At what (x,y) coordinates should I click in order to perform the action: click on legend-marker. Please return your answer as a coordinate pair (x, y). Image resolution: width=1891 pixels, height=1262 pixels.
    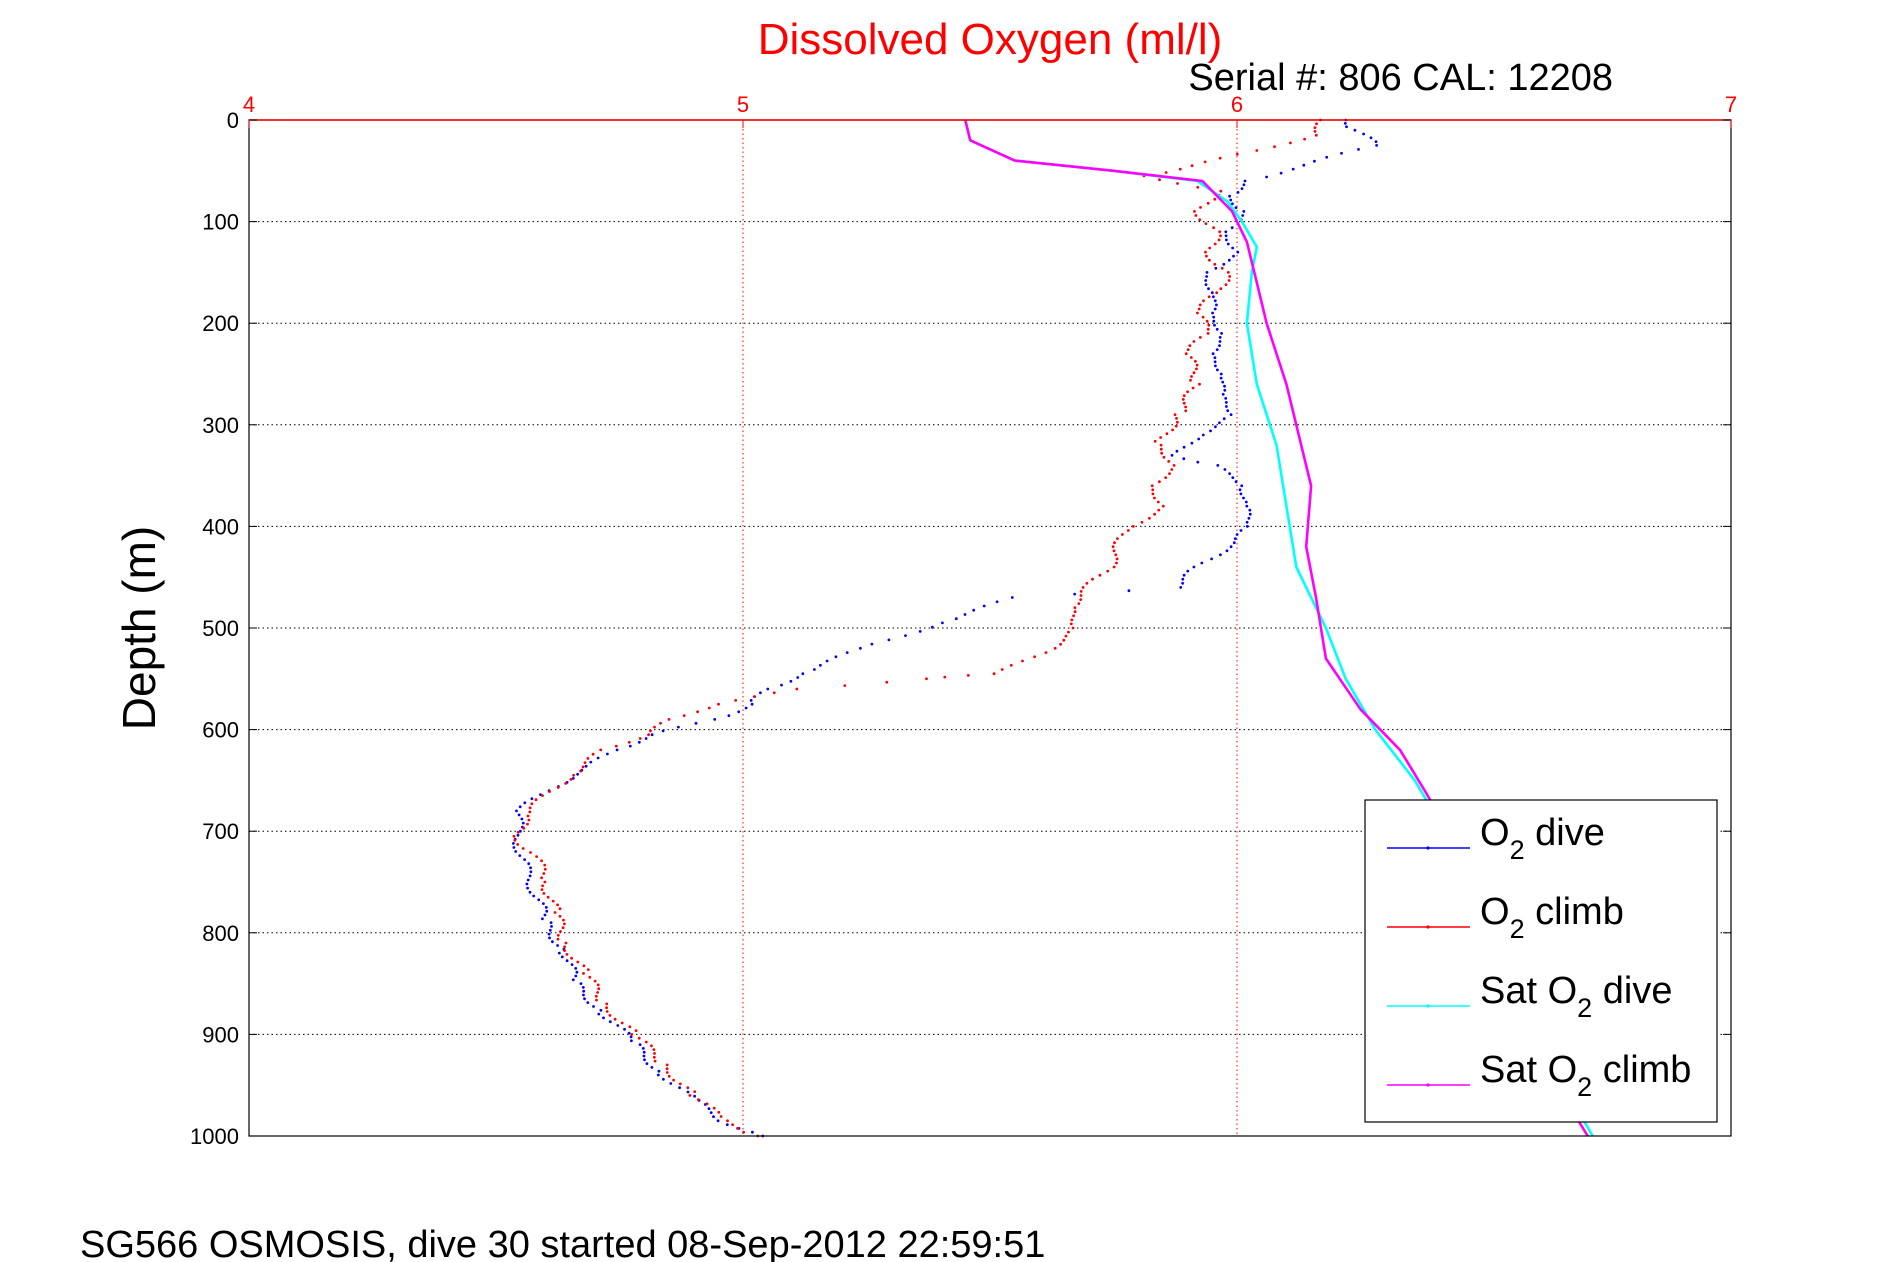
    Looking at the image, I should click on (1428, 1006).